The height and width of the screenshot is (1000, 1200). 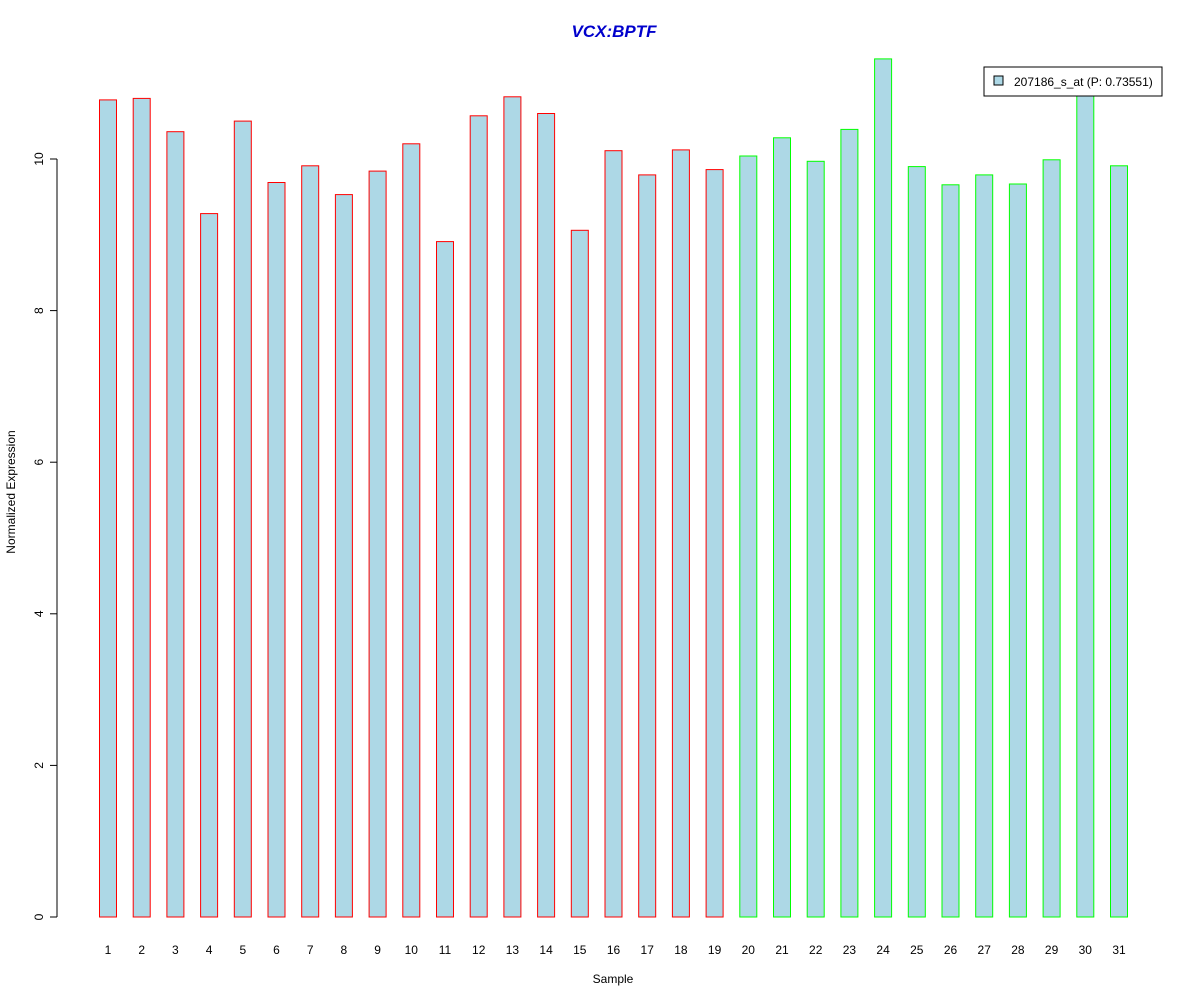 What do you see at coordinates (412, 950) in the screenshot?
I see `x-tick-label-10: 10` at bounding box center [412, 950].